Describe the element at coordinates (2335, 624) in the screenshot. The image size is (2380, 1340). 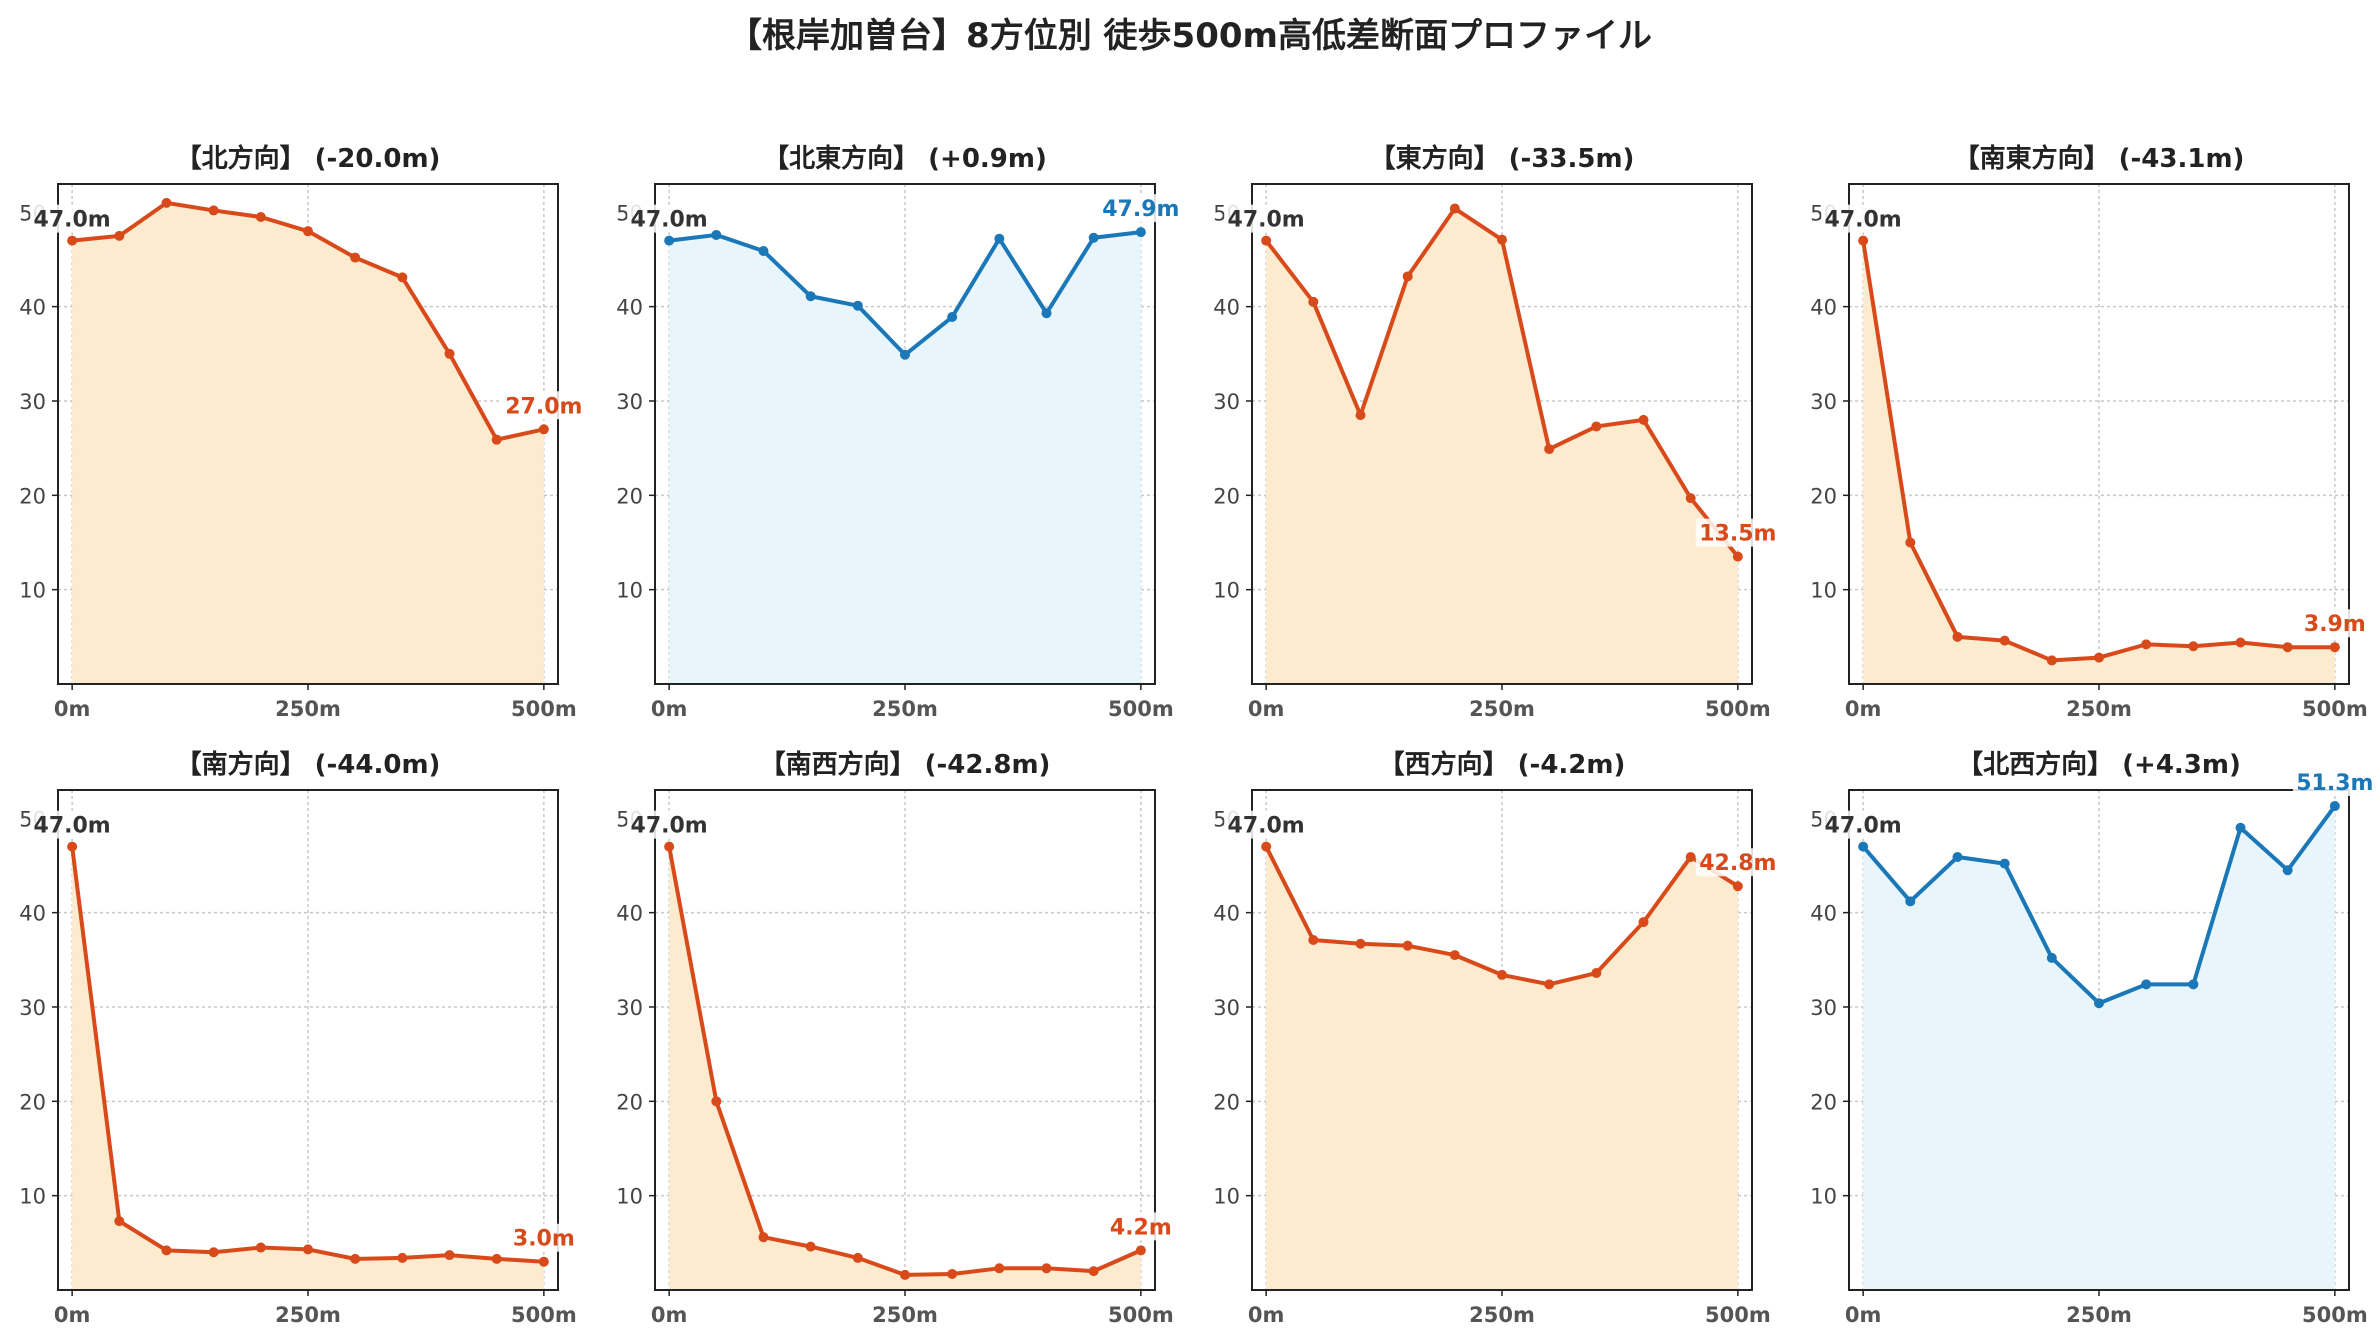
I see `end-label: 3.9m` at that location.